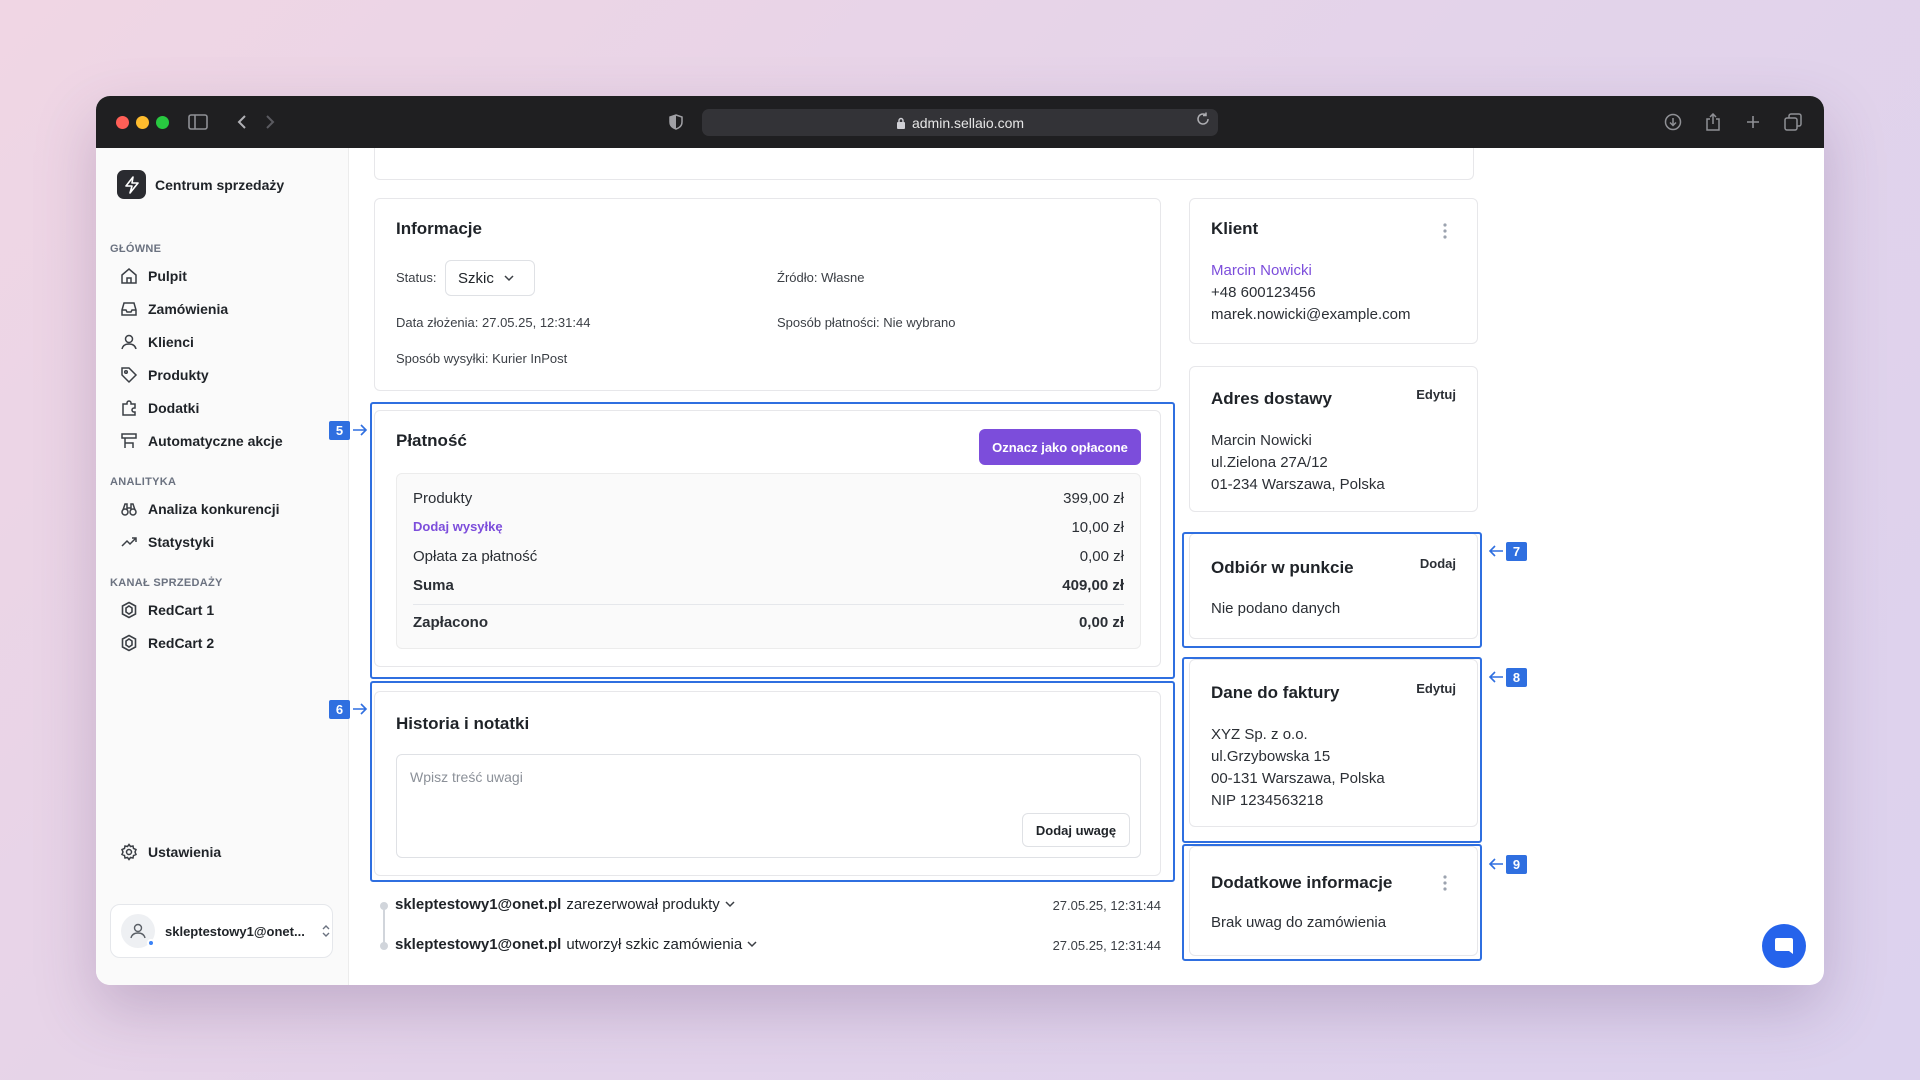  Describe the element at coordinates (1437, 563) in the screenshot. I see `add-pickup-button: Dodaj` at that location.